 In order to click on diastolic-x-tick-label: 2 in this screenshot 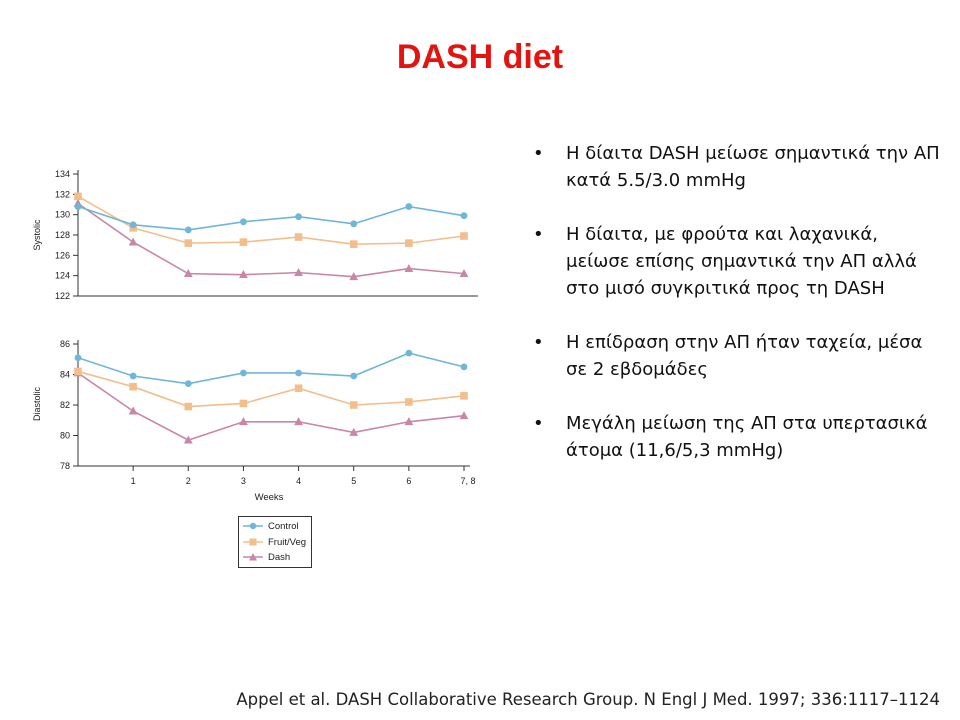, I will do `click(188, 481)`.